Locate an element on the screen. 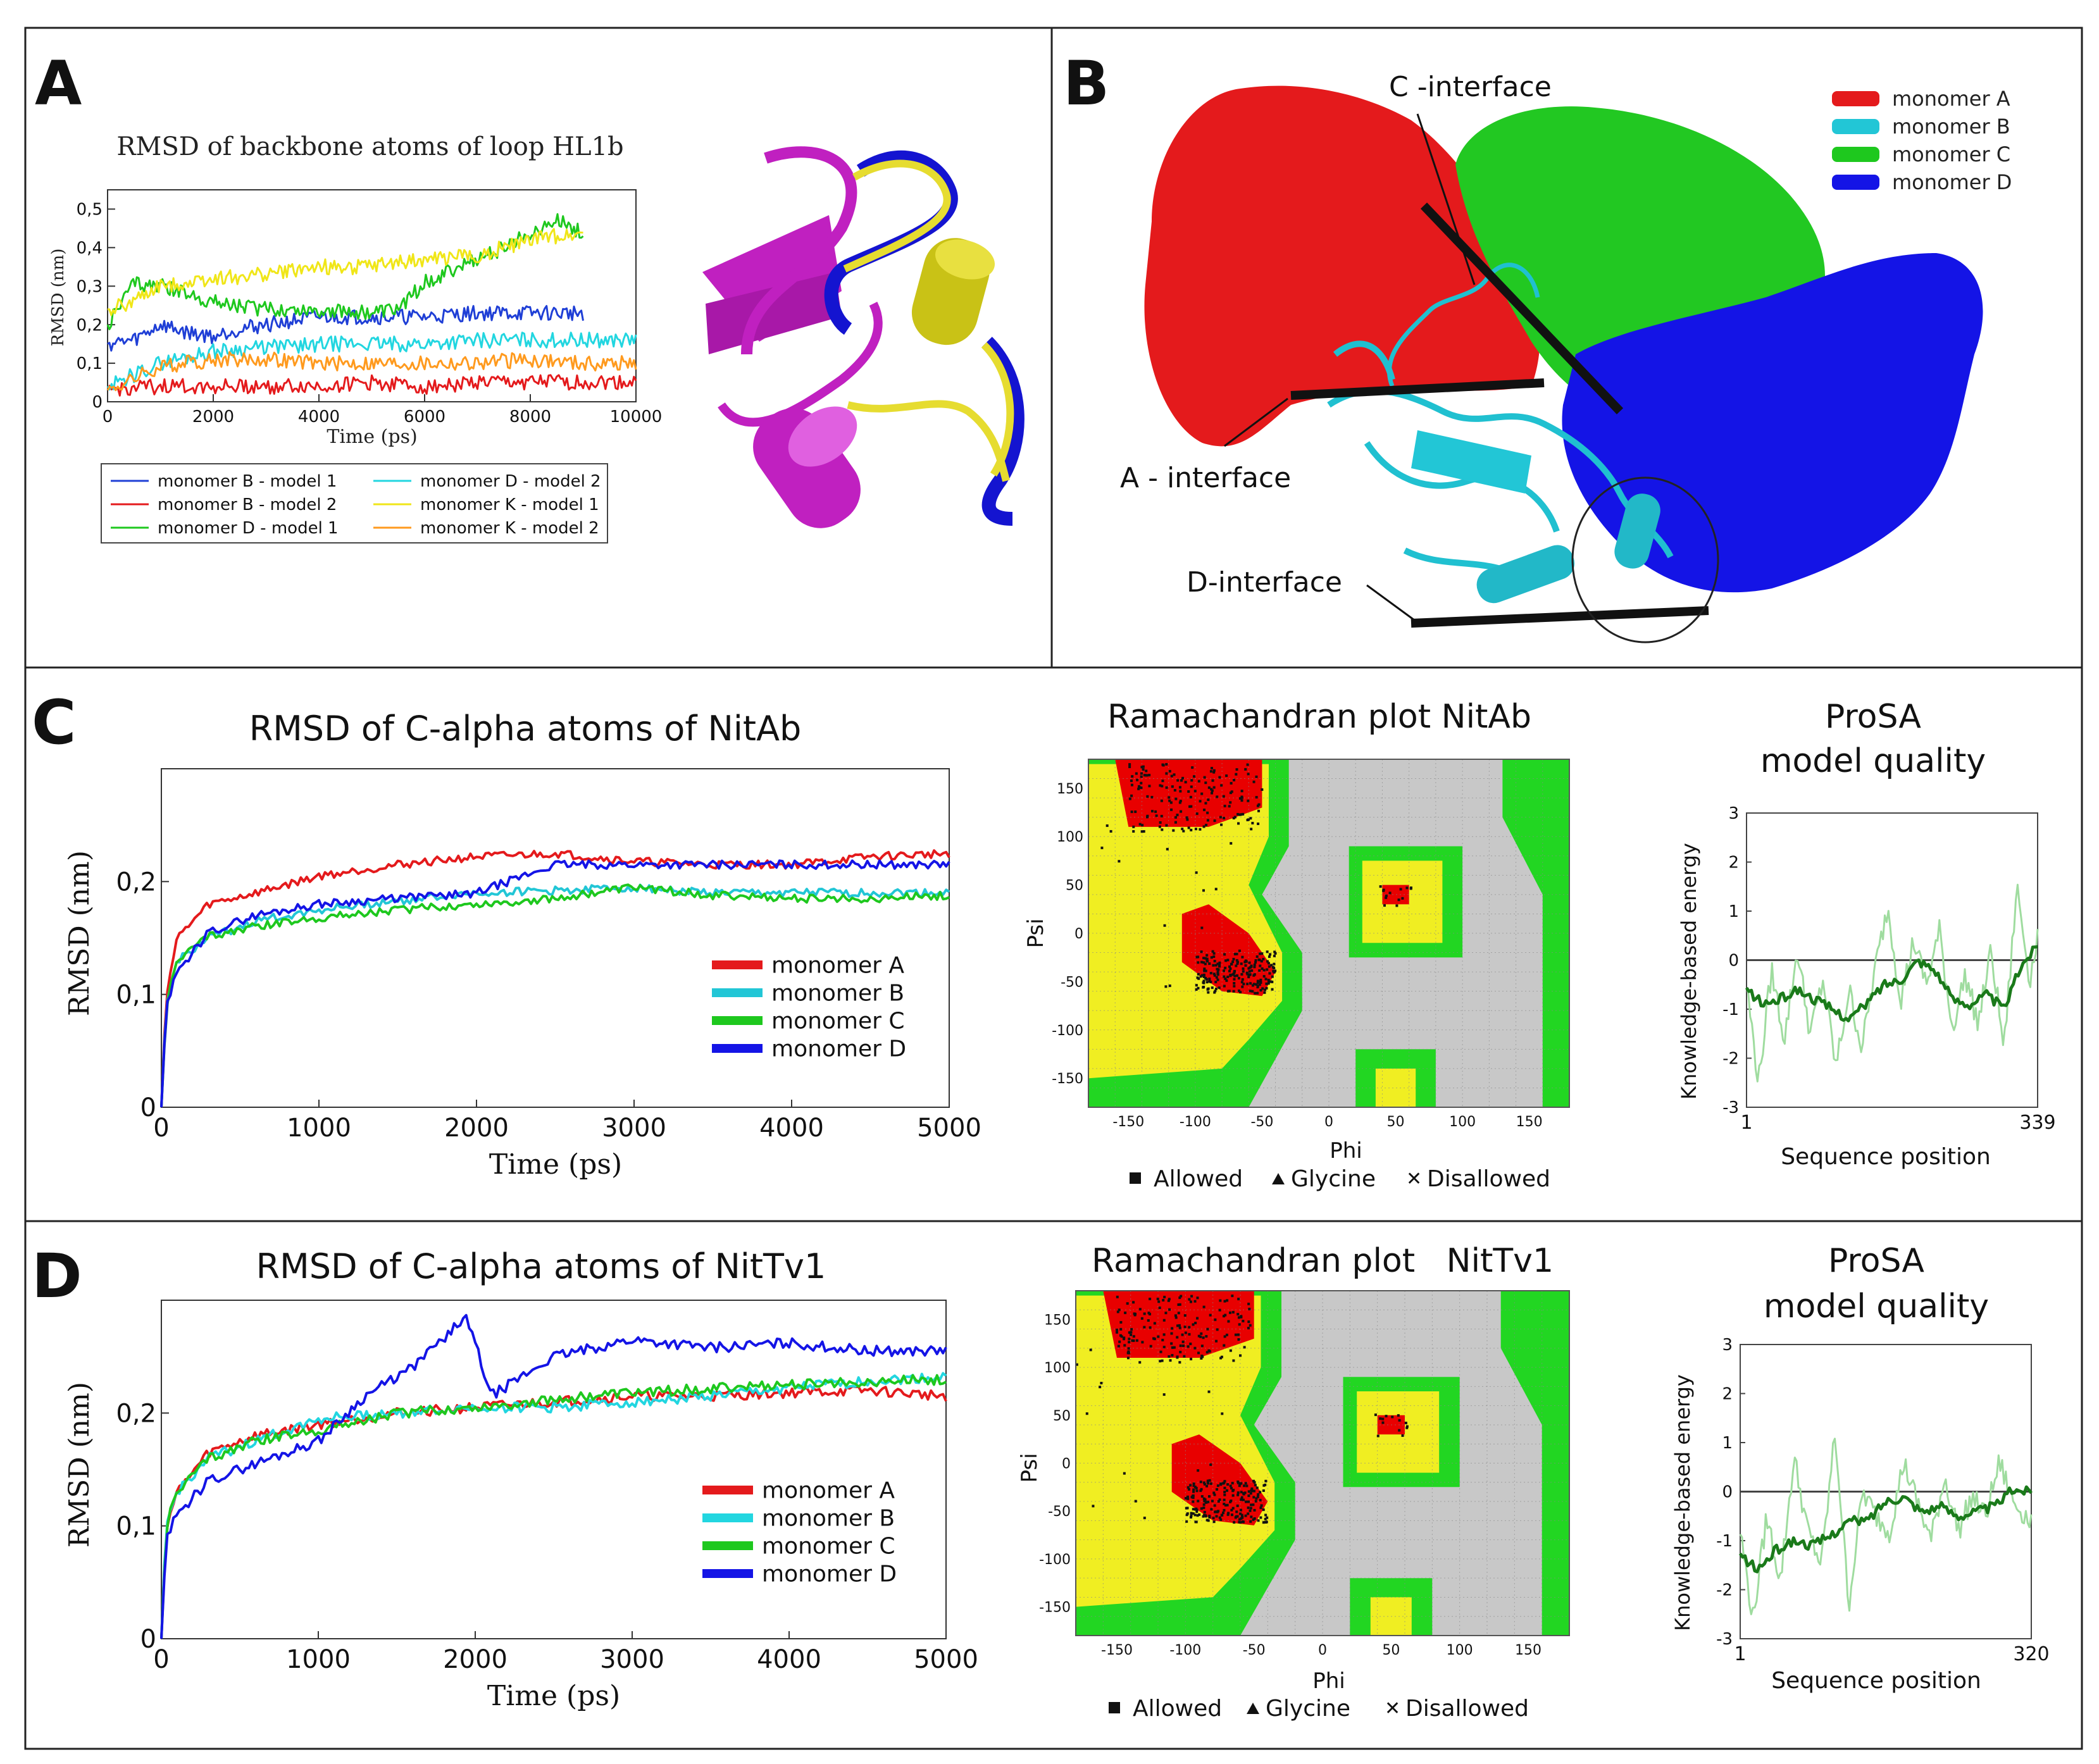  rama-plot-d: -150 -100 -50 0 50 100 150 150 100 50 0 -50 -100 -150 is located at coordinates (1304, 1474).